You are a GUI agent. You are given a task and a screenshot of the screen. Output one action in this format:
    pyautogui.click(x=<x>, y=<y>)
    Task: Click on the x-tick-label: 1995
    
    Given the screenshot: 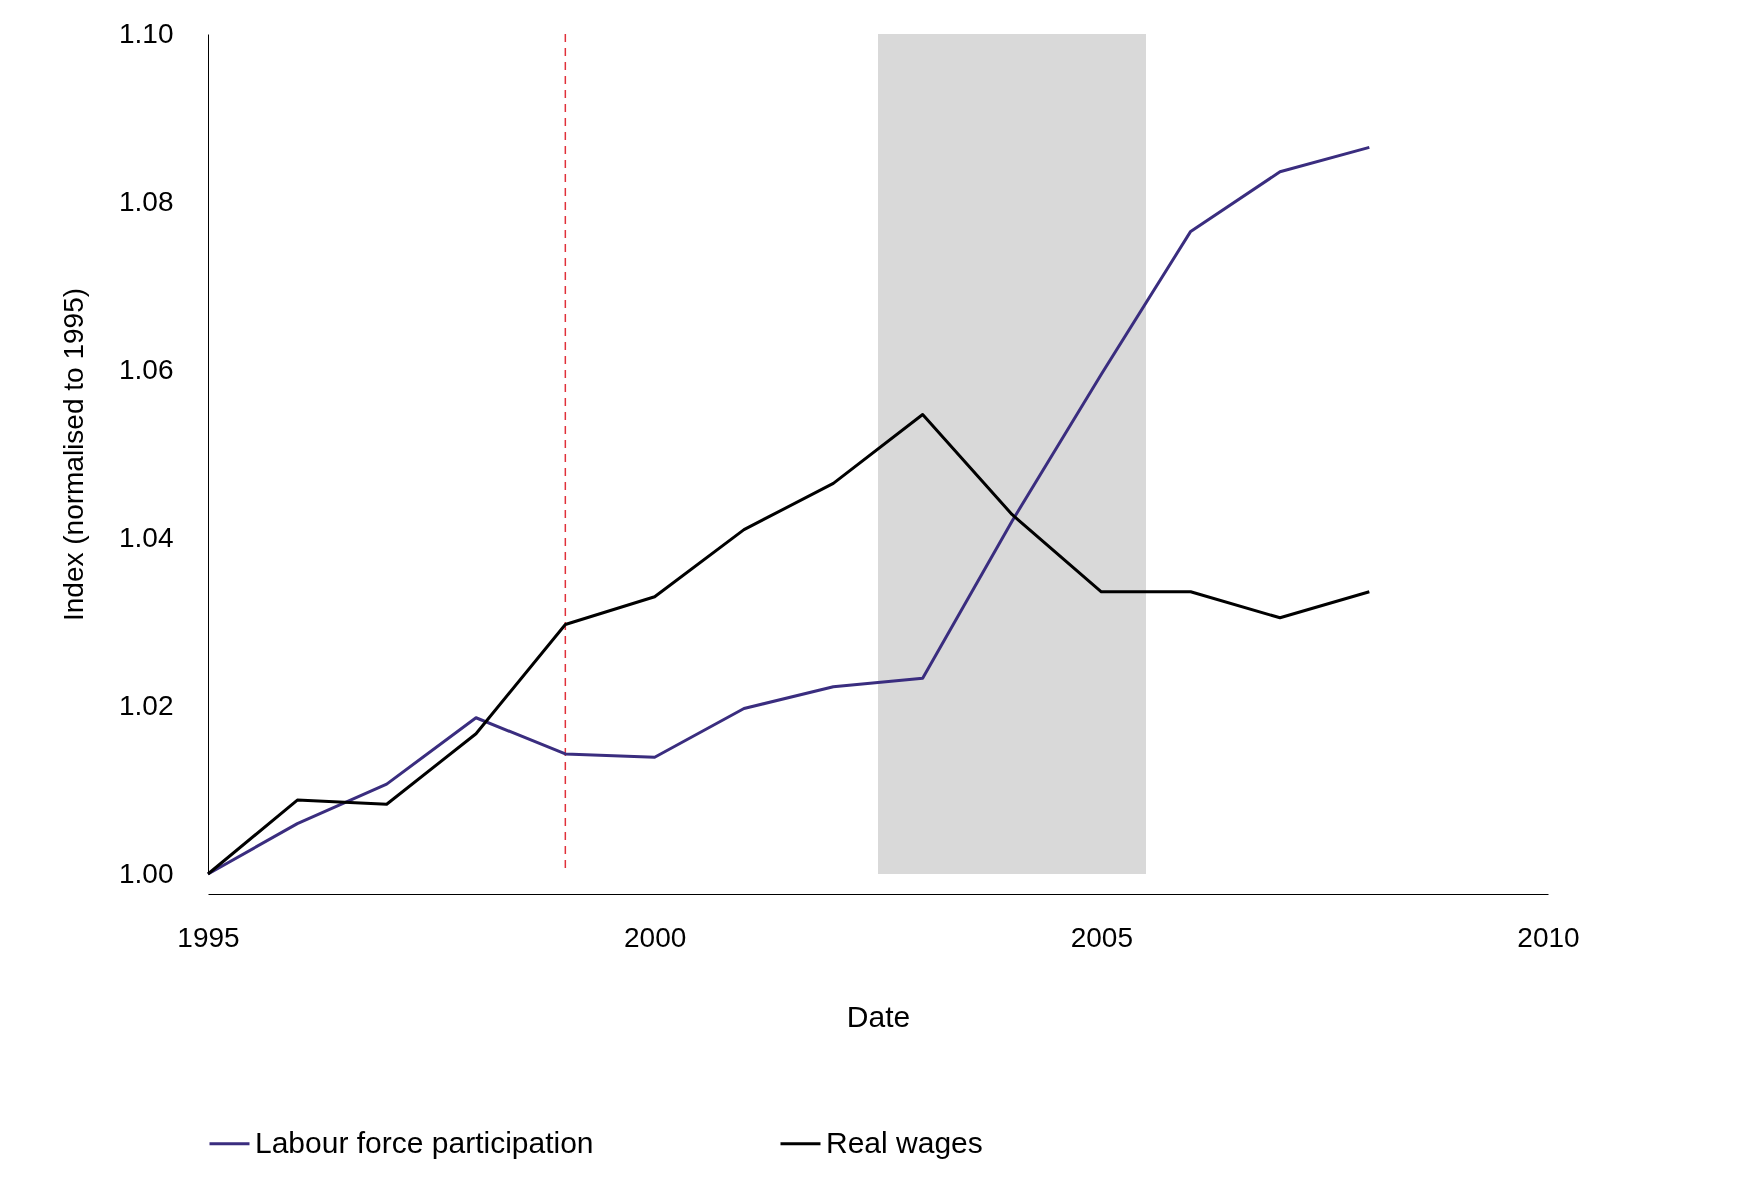 What is the action you would take?
    pyautogui.click(x=208, y=937)
    